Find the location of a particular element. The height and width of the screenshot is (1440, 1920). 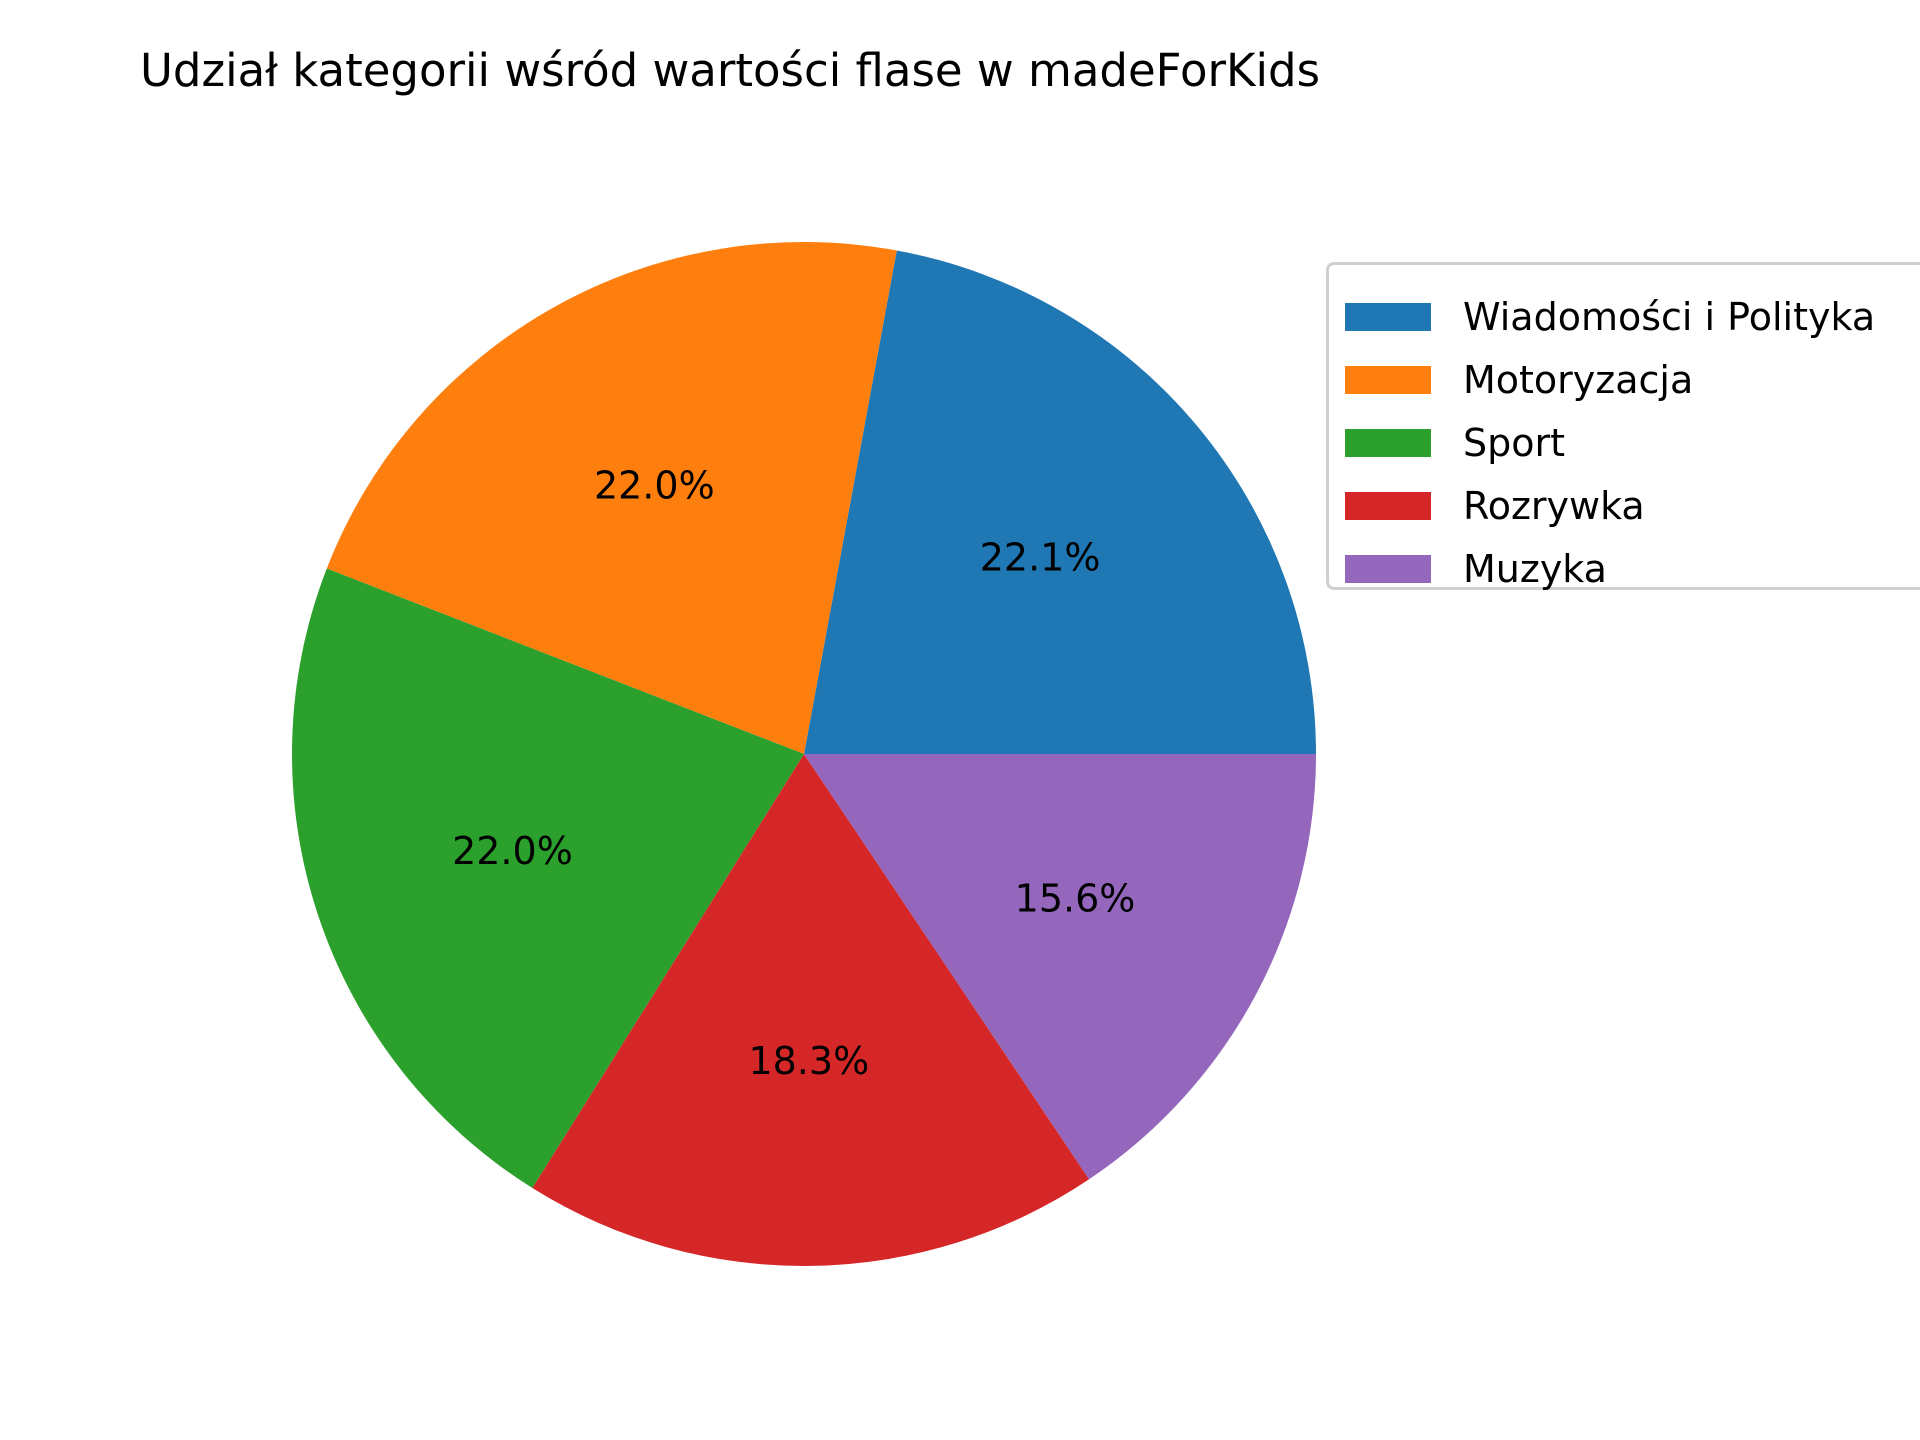

pie-label-sport: 22.0% is located at coordinates (512, 851).